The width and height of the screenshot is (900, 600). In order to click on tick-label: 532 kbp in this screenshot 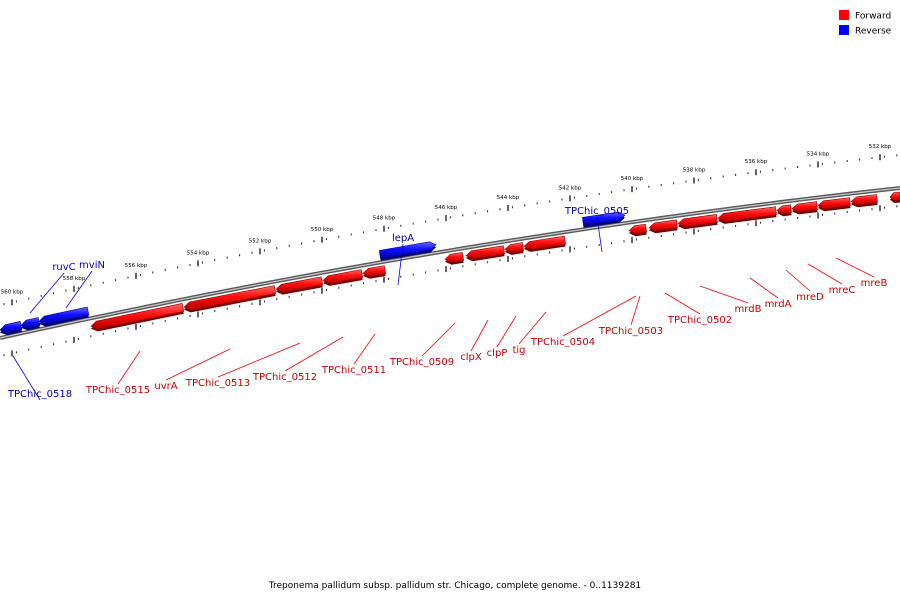, I will do `click(880, 147)`.